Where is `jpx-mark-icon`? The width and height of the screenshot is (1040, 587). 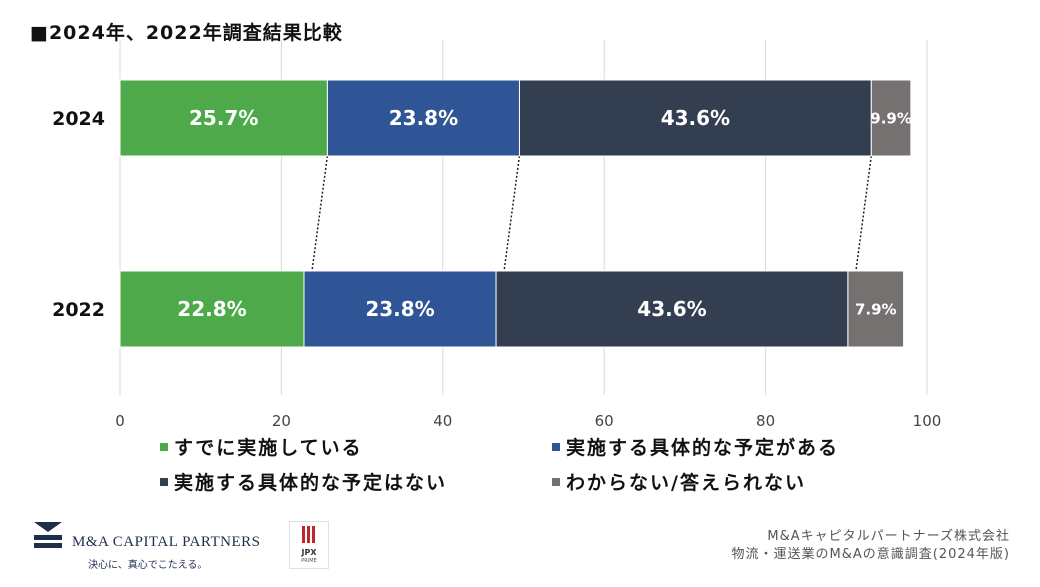 jpx-mark-icon is located at coordinates (308, 534).